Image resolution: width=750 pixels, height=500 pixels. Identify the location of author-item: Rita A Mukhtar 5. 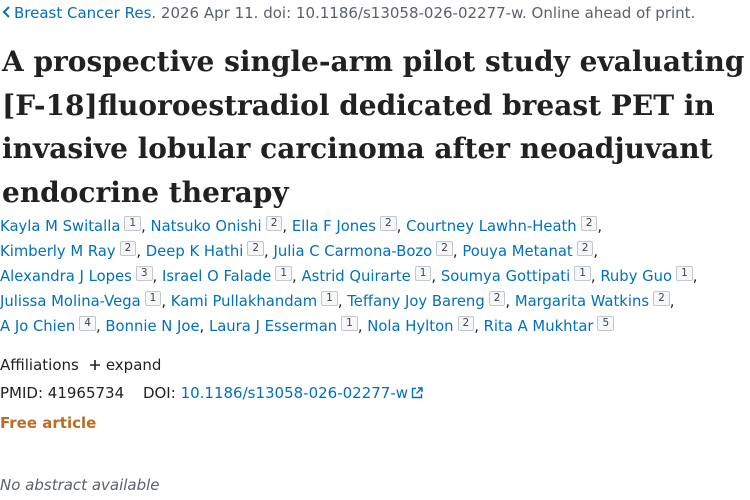
(549, 325).